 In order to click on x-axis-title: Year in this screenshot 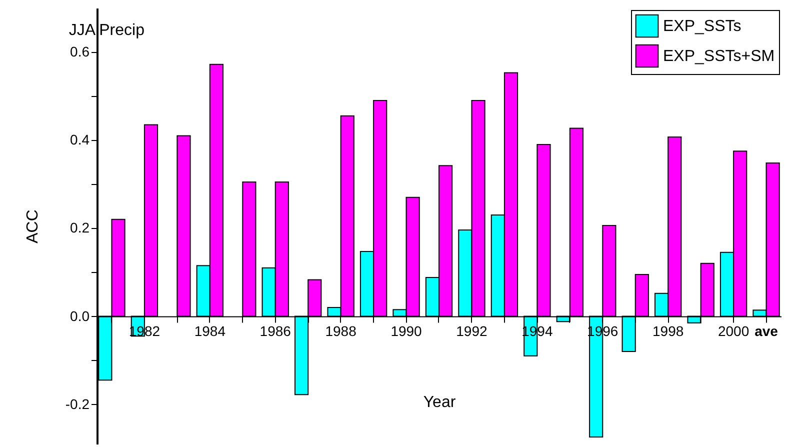, I will do `click(439, 402)`.